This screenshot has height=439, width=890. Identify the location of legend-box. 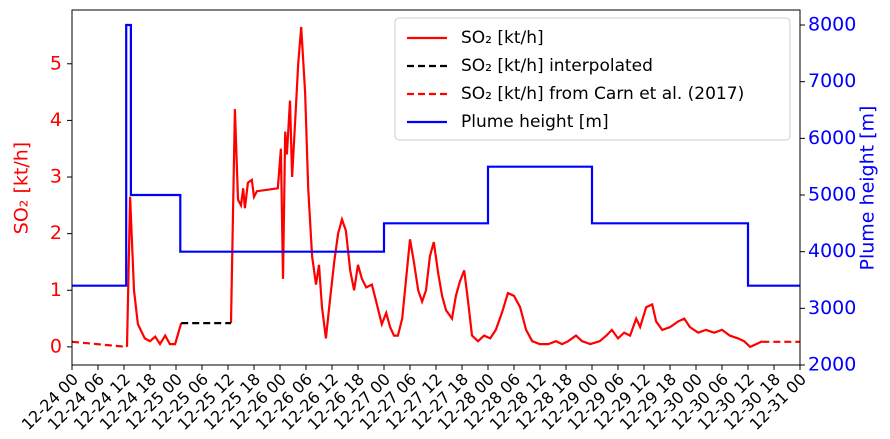
(592, 79).